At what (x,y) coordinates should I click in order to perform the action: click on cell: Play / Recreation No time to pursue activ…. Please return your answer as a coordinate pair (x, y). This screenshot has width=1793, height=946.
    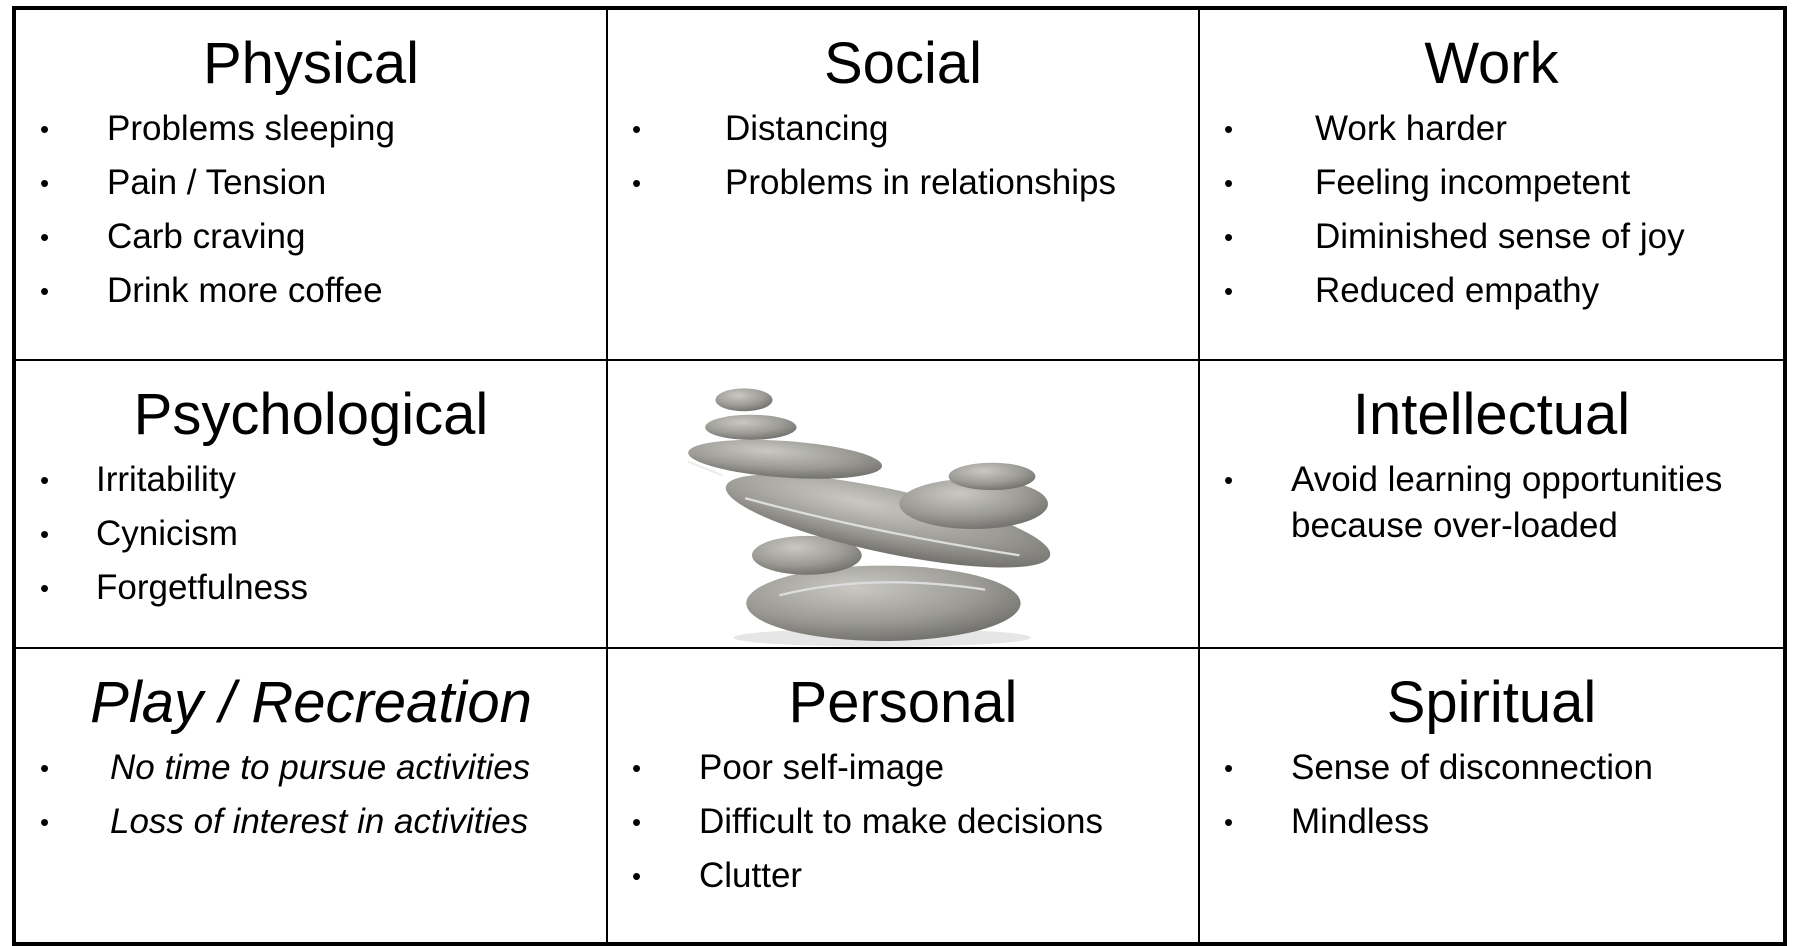
    Looking at the image, I should click on (312, 795).